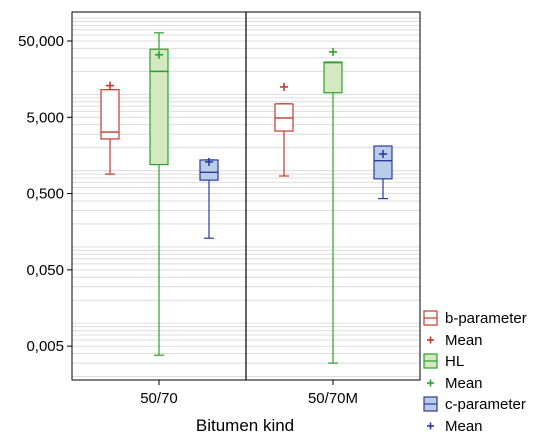 The height and width of the screenshot is (442, 550). I want to click on legend-item-HL: HL, so click(443, 361).